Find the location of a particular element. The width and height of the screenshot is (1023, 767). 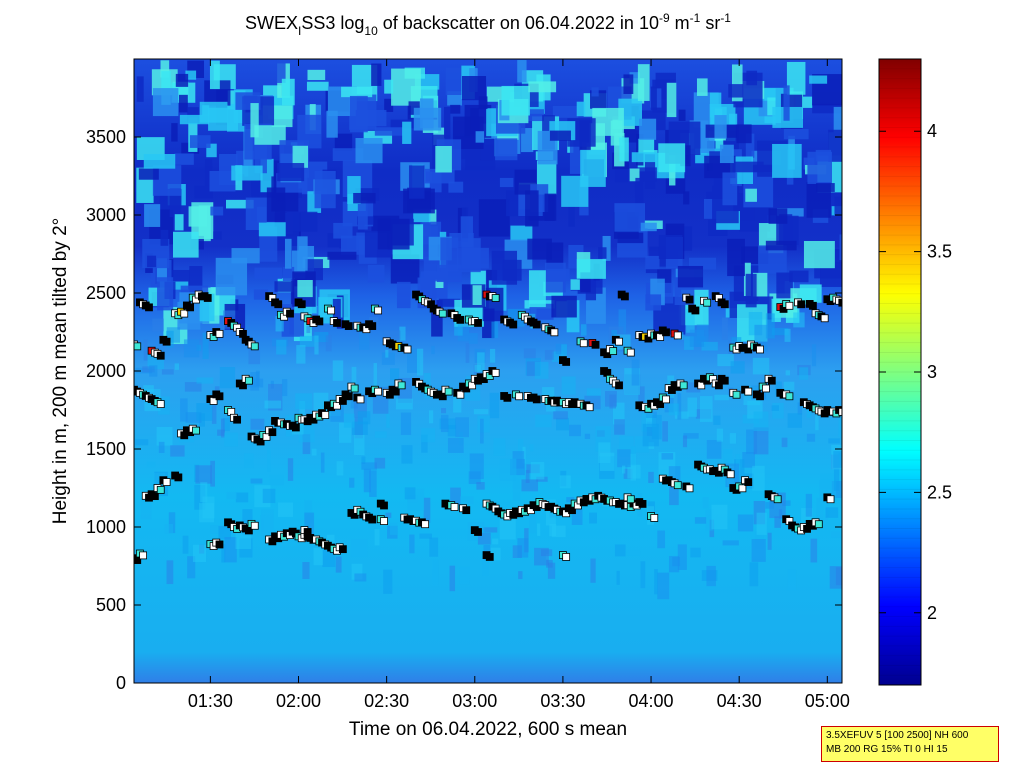

colorbar-tick-label: 3 is located at coordinates (932, 372).